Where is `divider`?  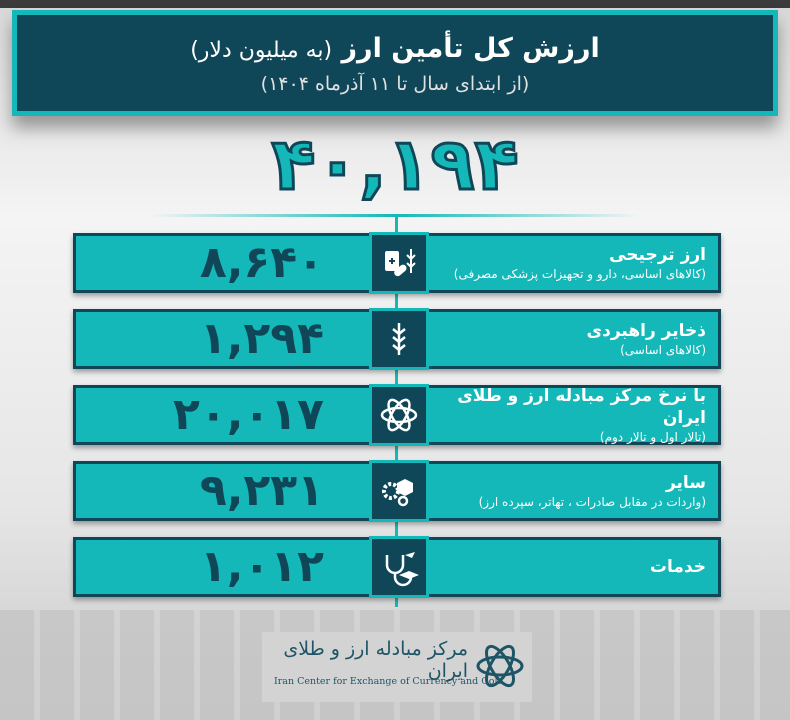 divider is located at coordinates (395, 215).